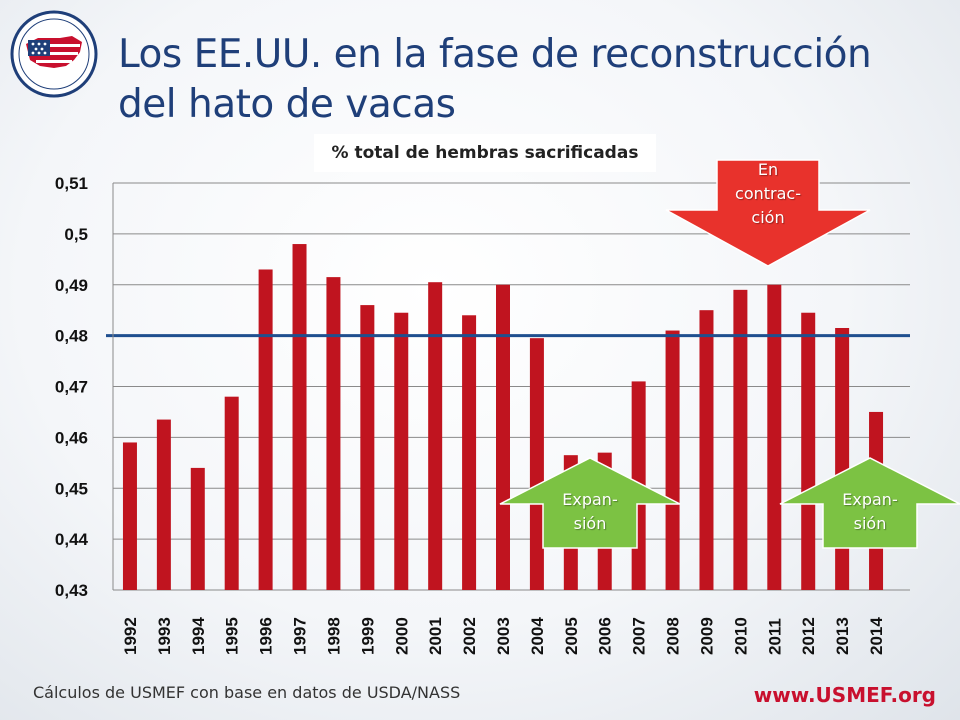 Image resolution: width=960 pixels, height=720 pixels. I want to click on x-tick-label: 2002, so click(469, 636).